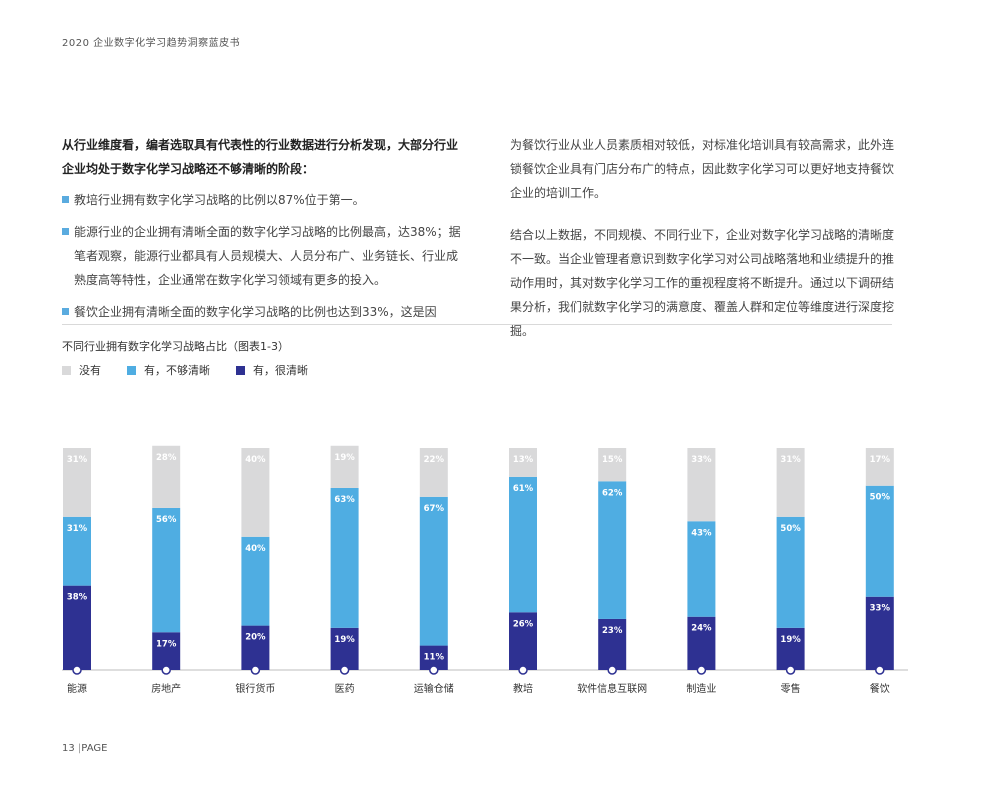 This screenshot has height=793, width=1001. What do you see at coordinates (523, 688) in the screenshot?
I see `x-tick-label: 教培` at bounding box center [523, 688].